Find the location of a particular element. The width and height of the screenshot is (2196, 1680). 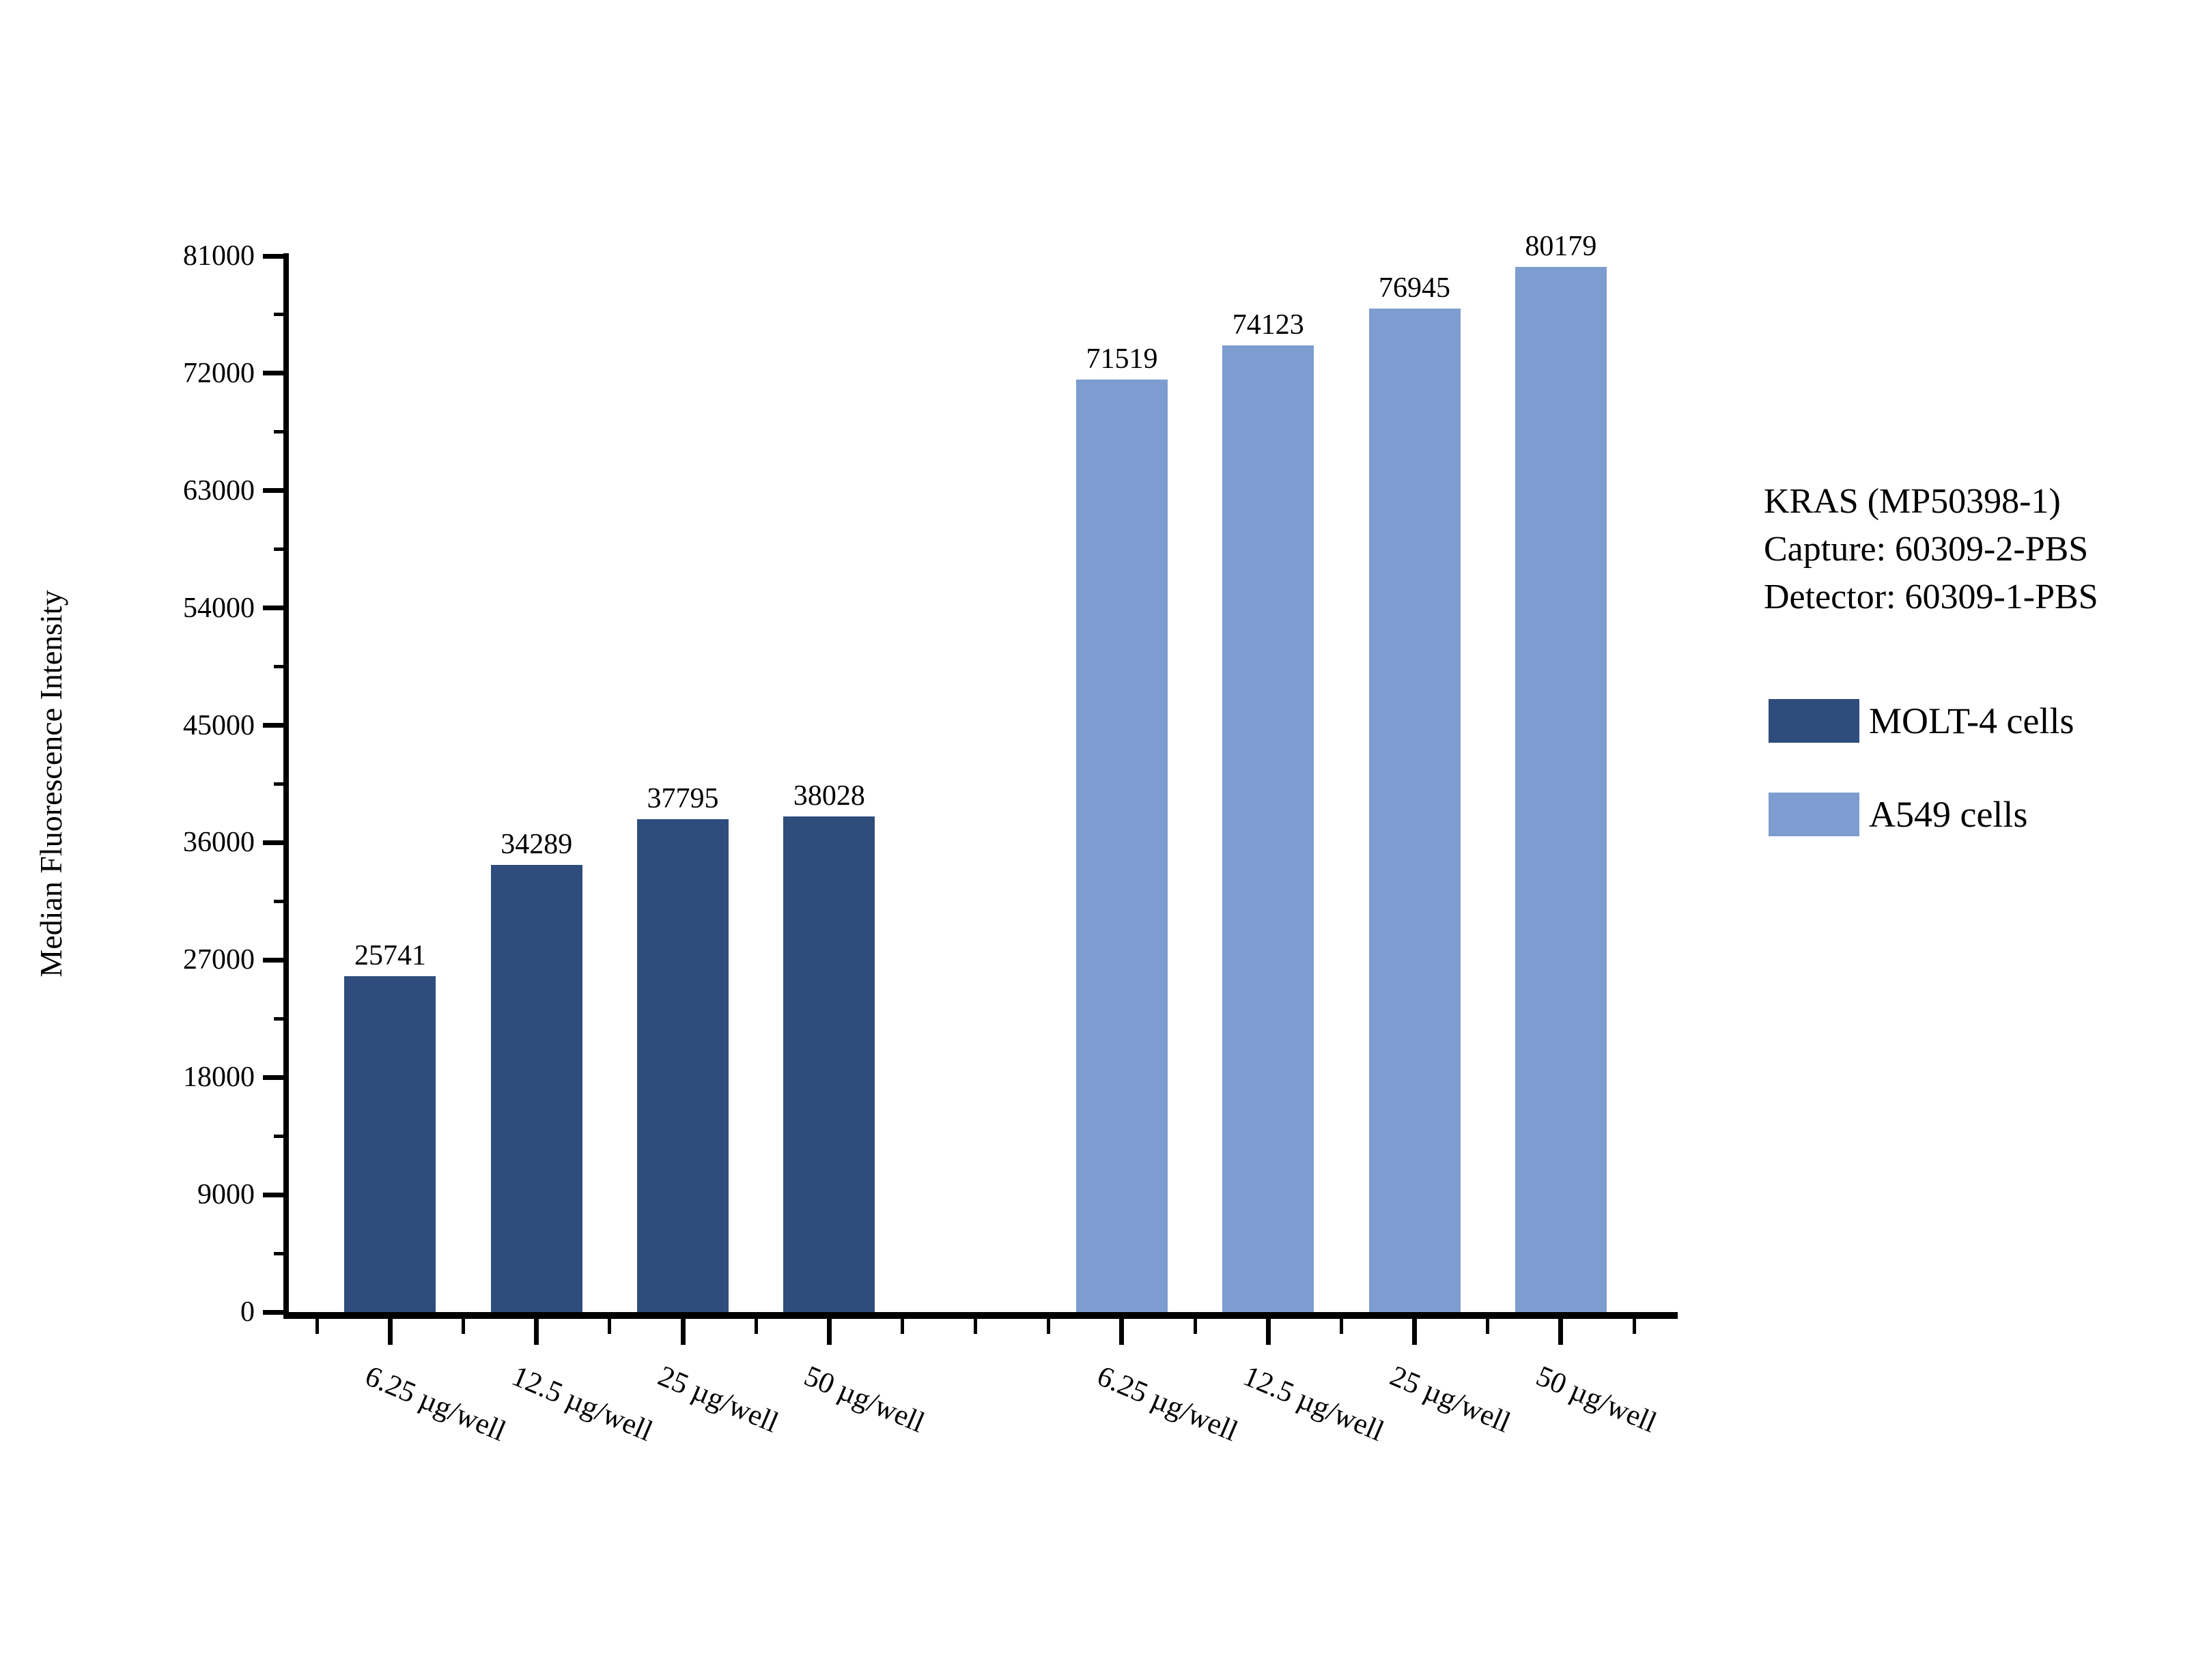

legend-swatch-molt4 is located at coordinates (1814, 721).